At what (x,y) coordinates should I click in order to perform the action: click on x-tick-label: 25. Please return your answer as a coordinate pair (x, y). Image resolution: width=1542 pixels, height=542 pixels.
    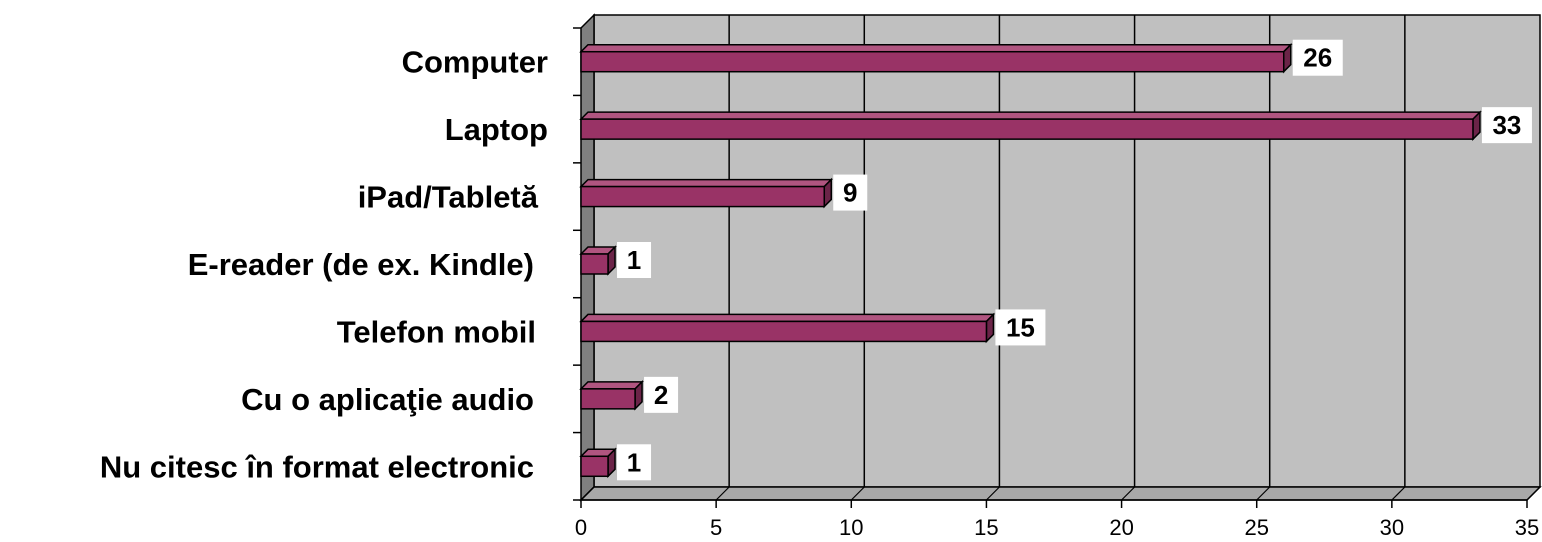
    Looking at the image, I should click on (1256, 527).